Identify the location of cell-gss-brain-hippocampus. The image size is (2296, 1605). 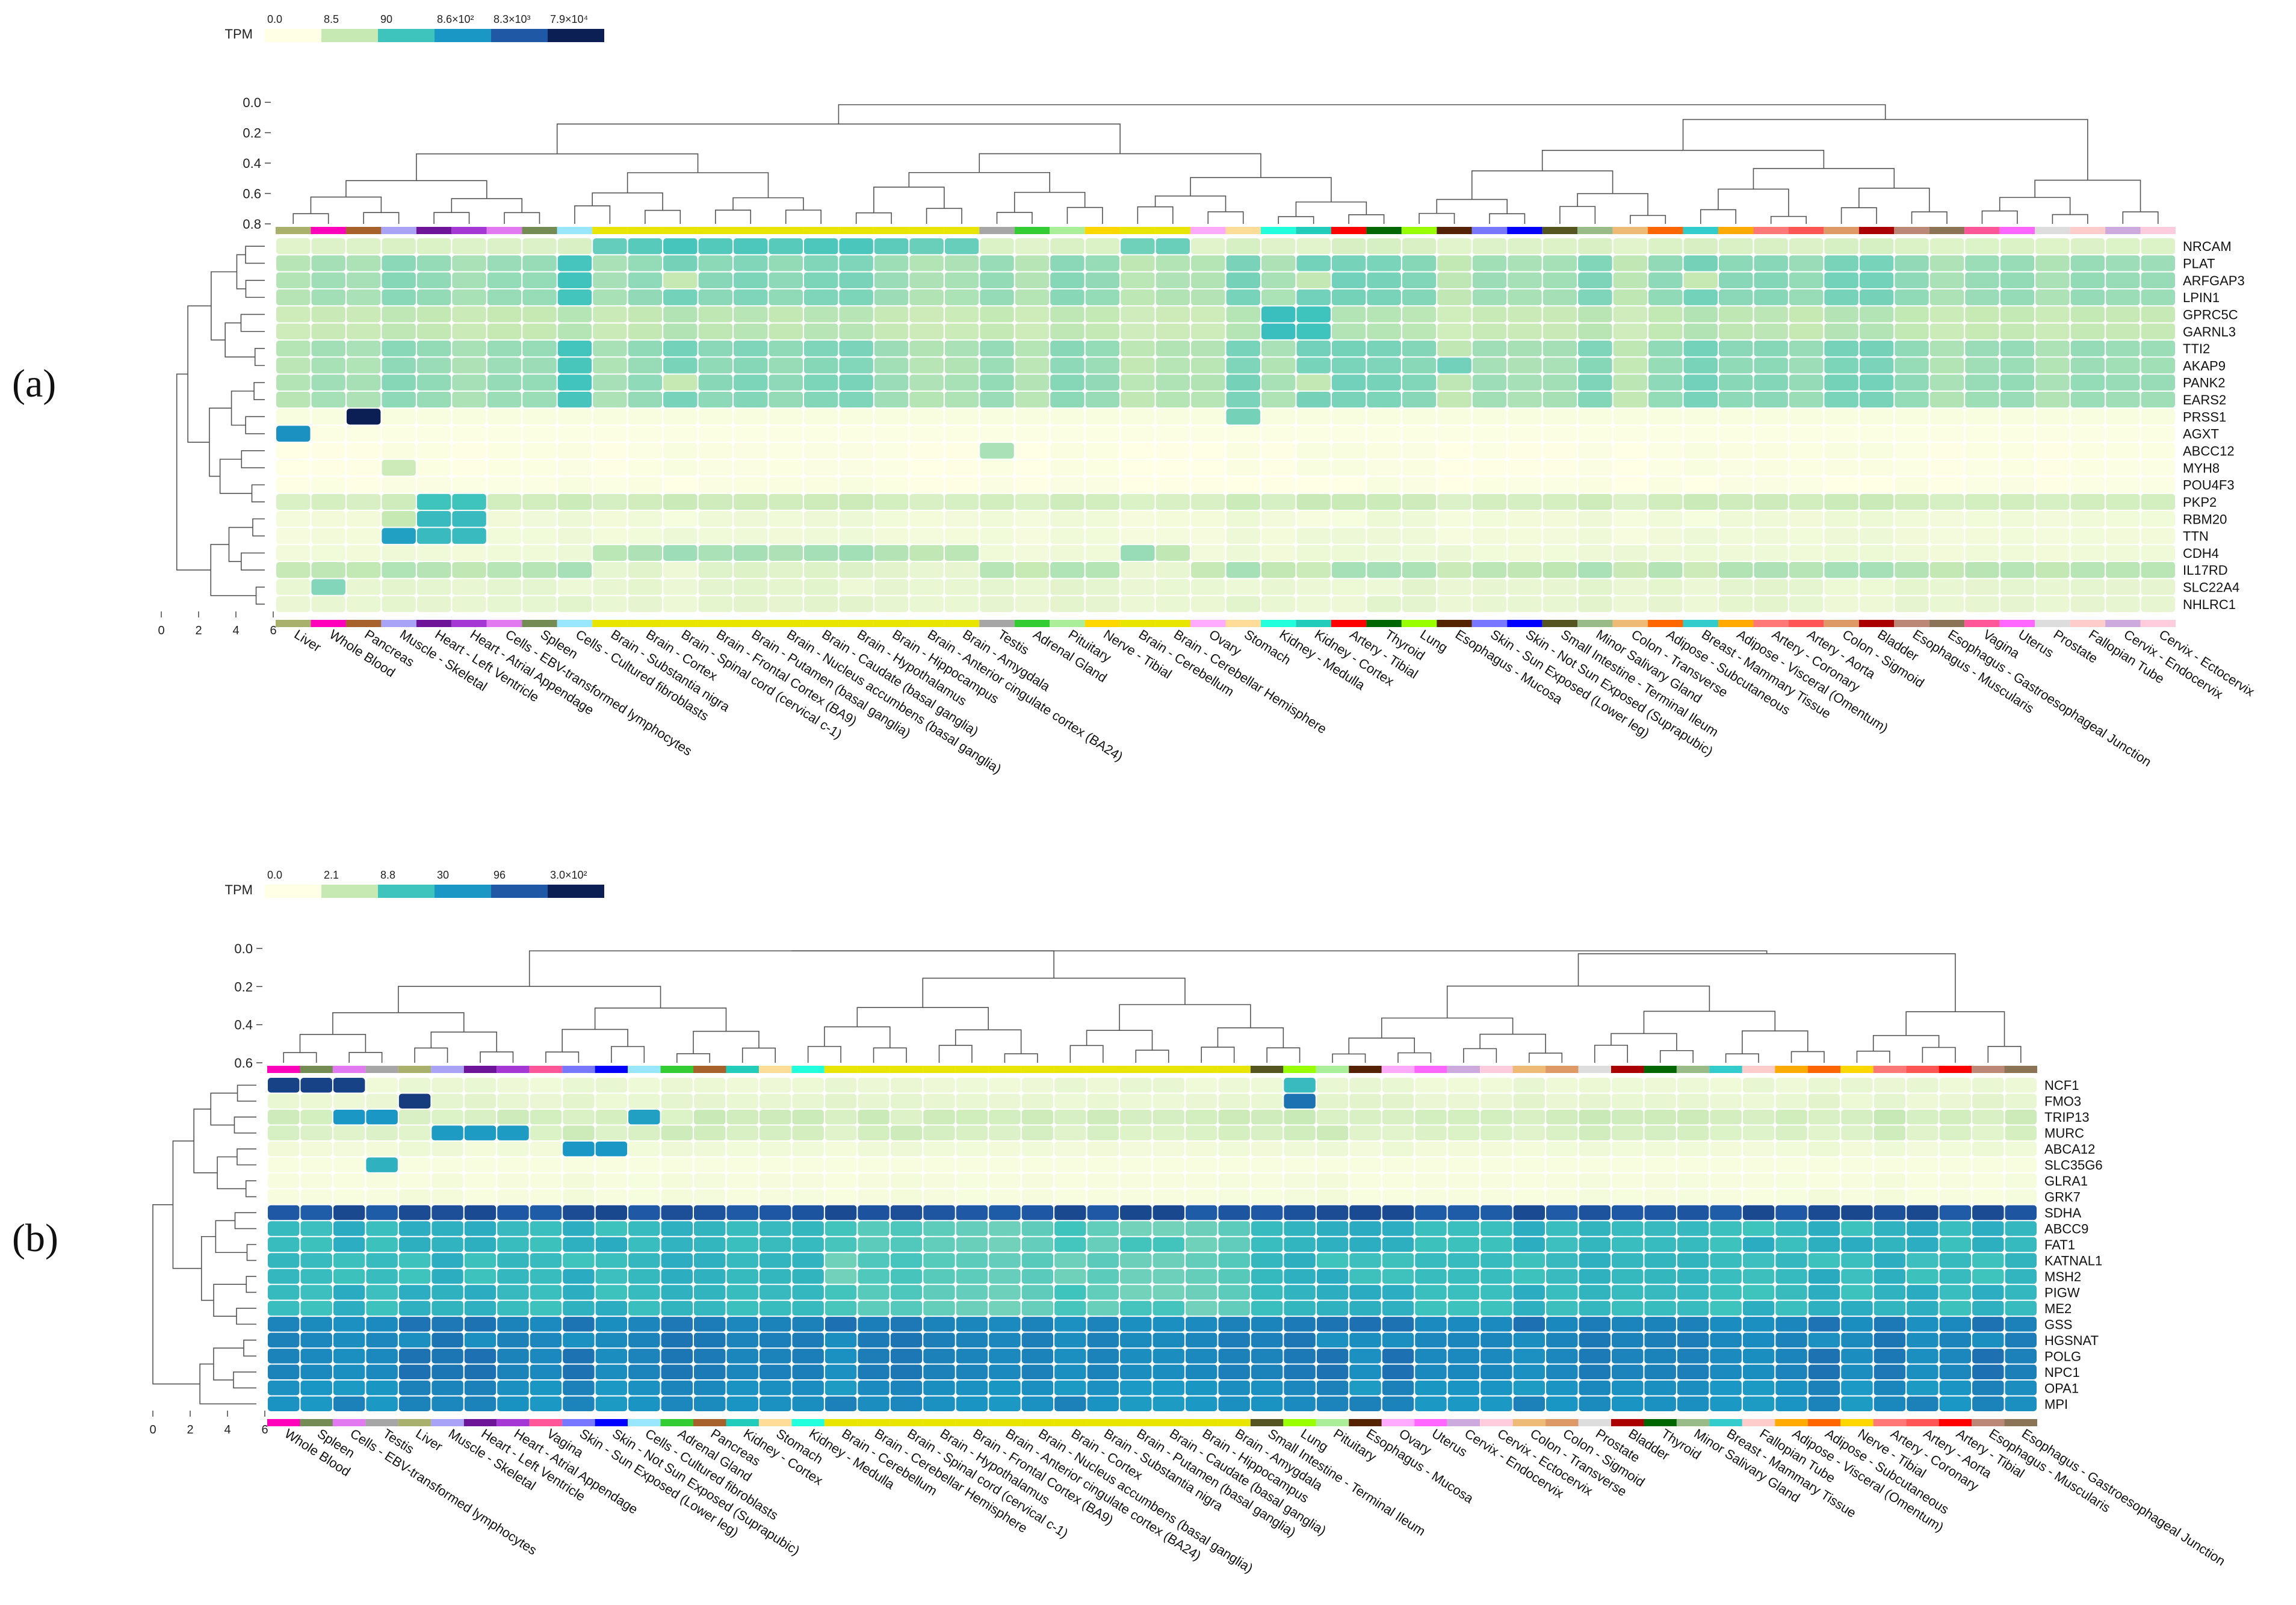
(1201, 1324).